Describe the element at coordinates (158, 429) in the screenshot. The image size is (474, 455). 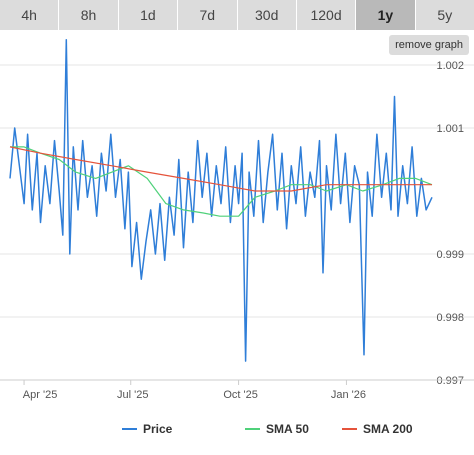
I see `legend-label: Price` at that location.